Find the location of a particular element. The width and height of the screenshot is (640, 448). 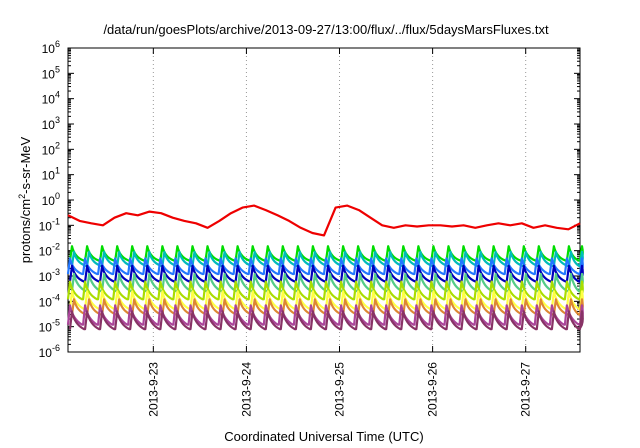

y-tick-exponent: -1 is located at coordinates (56, 221).